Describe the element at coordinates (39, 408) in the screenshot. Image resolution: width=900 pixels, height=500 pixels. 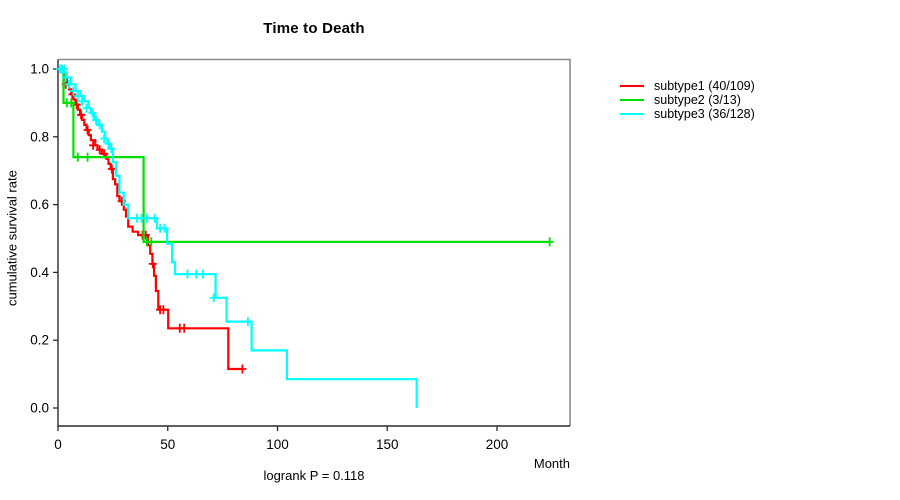
I see `y-tick-label: 0.0` at that location.